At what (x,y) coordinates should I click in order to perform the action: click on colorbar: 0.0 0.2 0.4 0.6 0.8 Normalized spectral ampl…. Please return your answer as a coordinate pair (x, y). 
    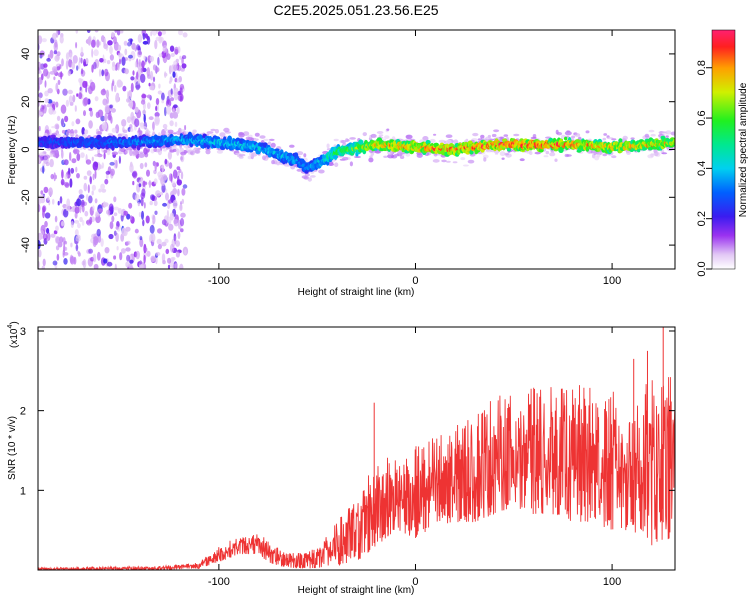
    Looking at the image, I should click on (722, 153).